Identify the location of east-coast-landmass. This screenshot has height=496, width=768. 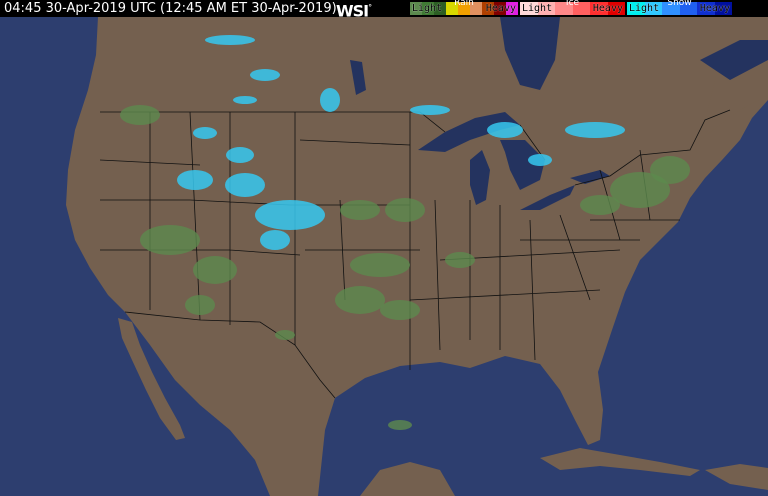
(734, 100).